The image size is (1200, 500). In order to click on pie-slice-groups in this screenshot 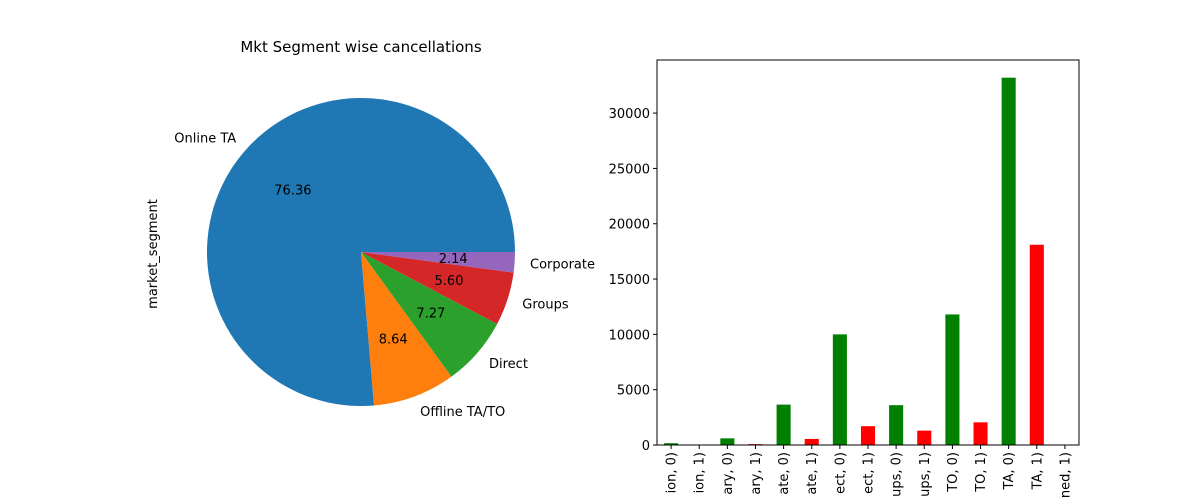, I will do `click(437, 288)`.